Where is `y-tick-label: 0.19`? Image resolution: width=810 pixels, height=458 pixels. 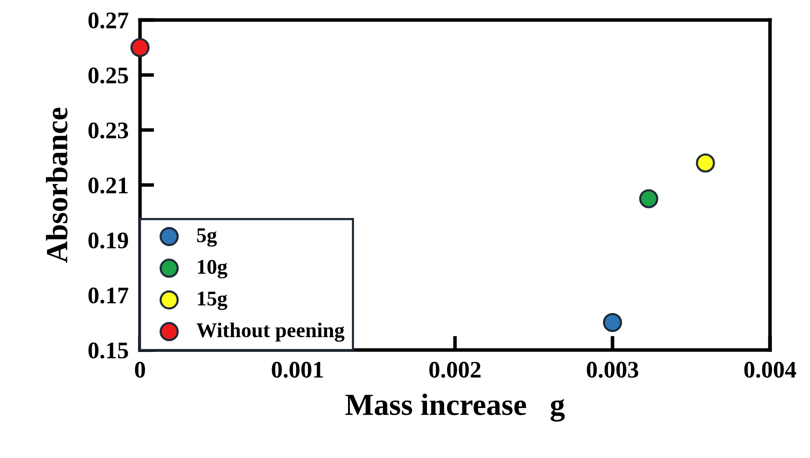 y-tick-label: 0.19 is located at coordinates (108, 240).